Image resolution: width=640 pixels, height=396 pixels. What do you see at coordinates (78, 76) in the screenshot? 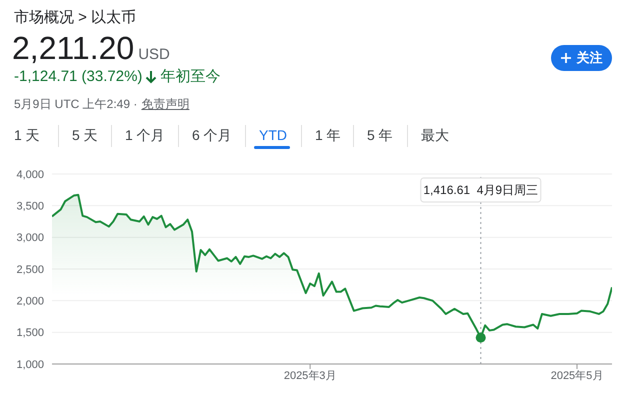
I see `text: -1,124.71 (33.72%)` at bounding box center [78, 76].